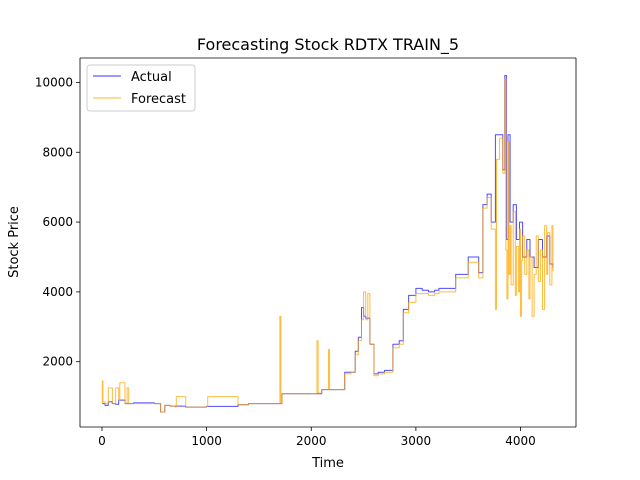 Image resolution: width=640 pixels, height=480 pixels. I want to click on y-tick-label: 6000, so click(57, 222).